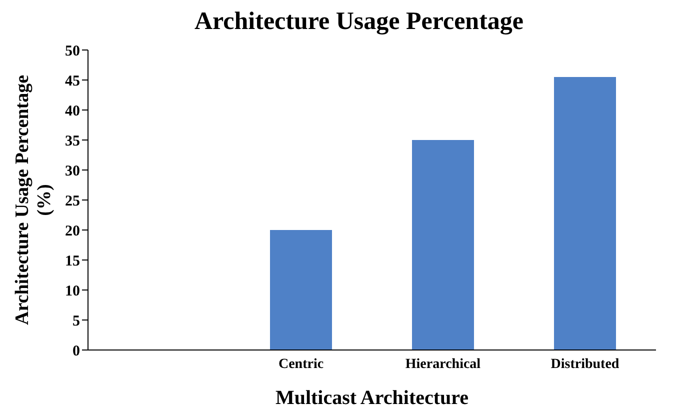  I want to click on y-tick-label: 30, so click(72, 171).